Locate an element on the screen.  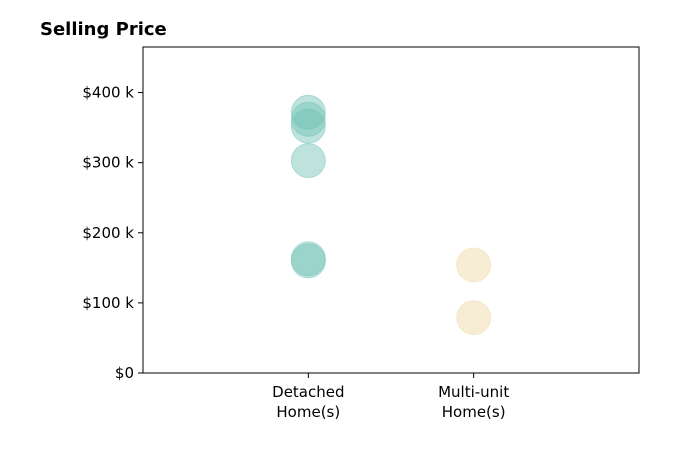
chart-title: Selling Price is located at coordinates (103, 29).